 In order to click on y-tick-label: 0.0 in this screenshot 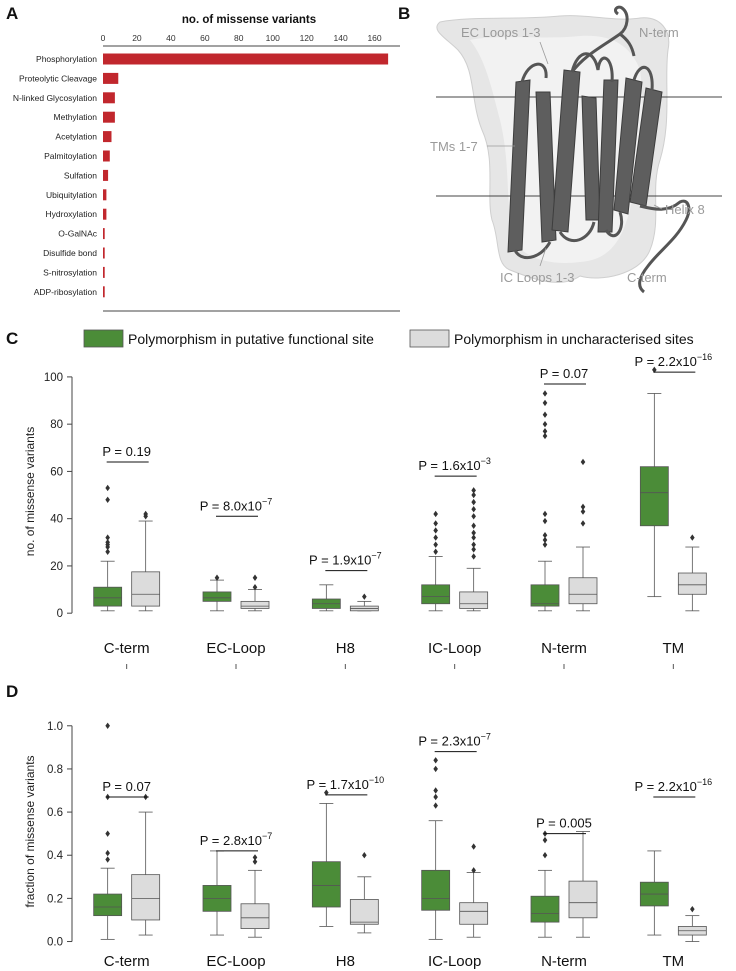, I will do `click(55, 943)`.